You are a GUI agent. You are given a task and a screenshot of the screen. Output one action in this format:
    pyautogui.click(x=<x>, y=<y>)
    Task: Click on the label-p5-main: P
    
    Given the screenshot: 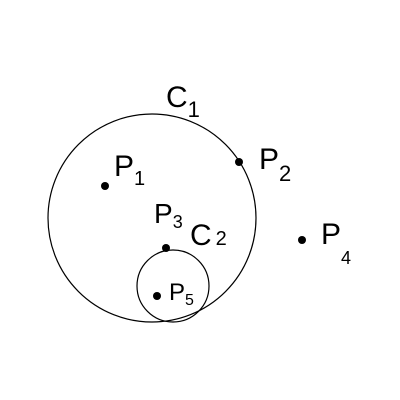 What is the action you would take?
    pyautogui.click(x=177, y=292)
    